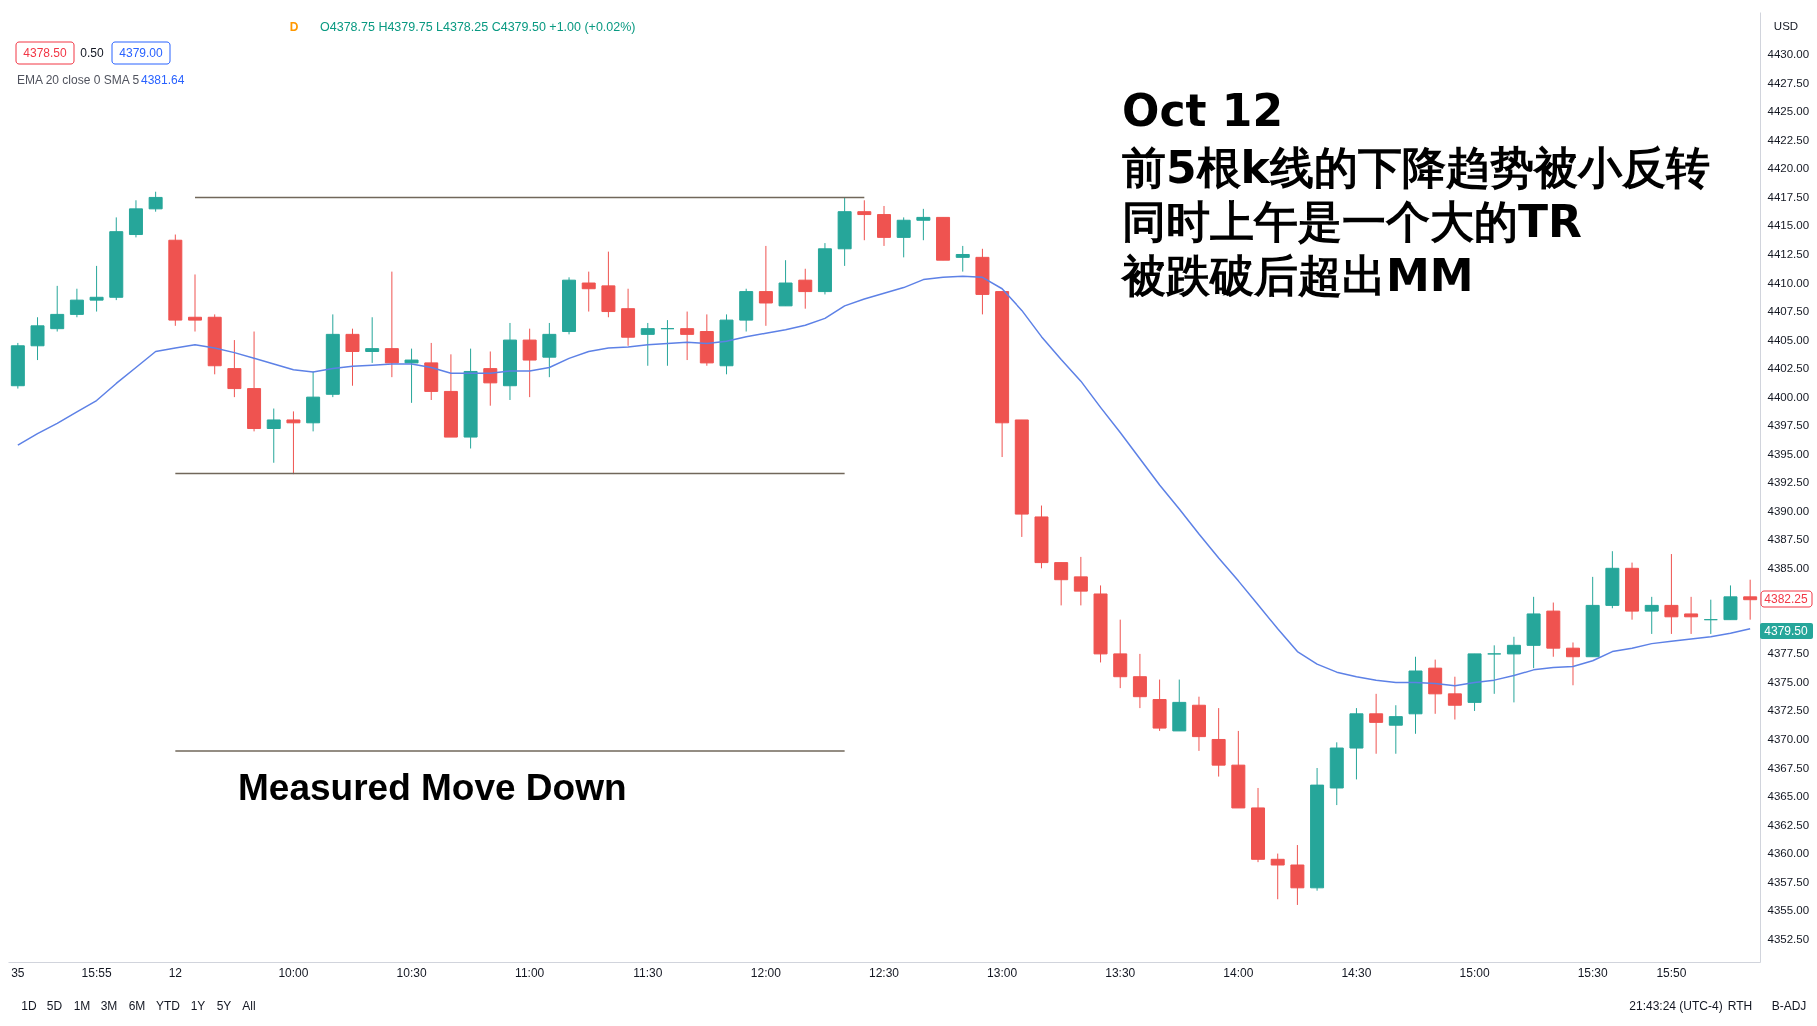 This screenshot has height=1026, width=1817. I want to click on annotation: 被跌破后超出MM, so click(1297, 275).